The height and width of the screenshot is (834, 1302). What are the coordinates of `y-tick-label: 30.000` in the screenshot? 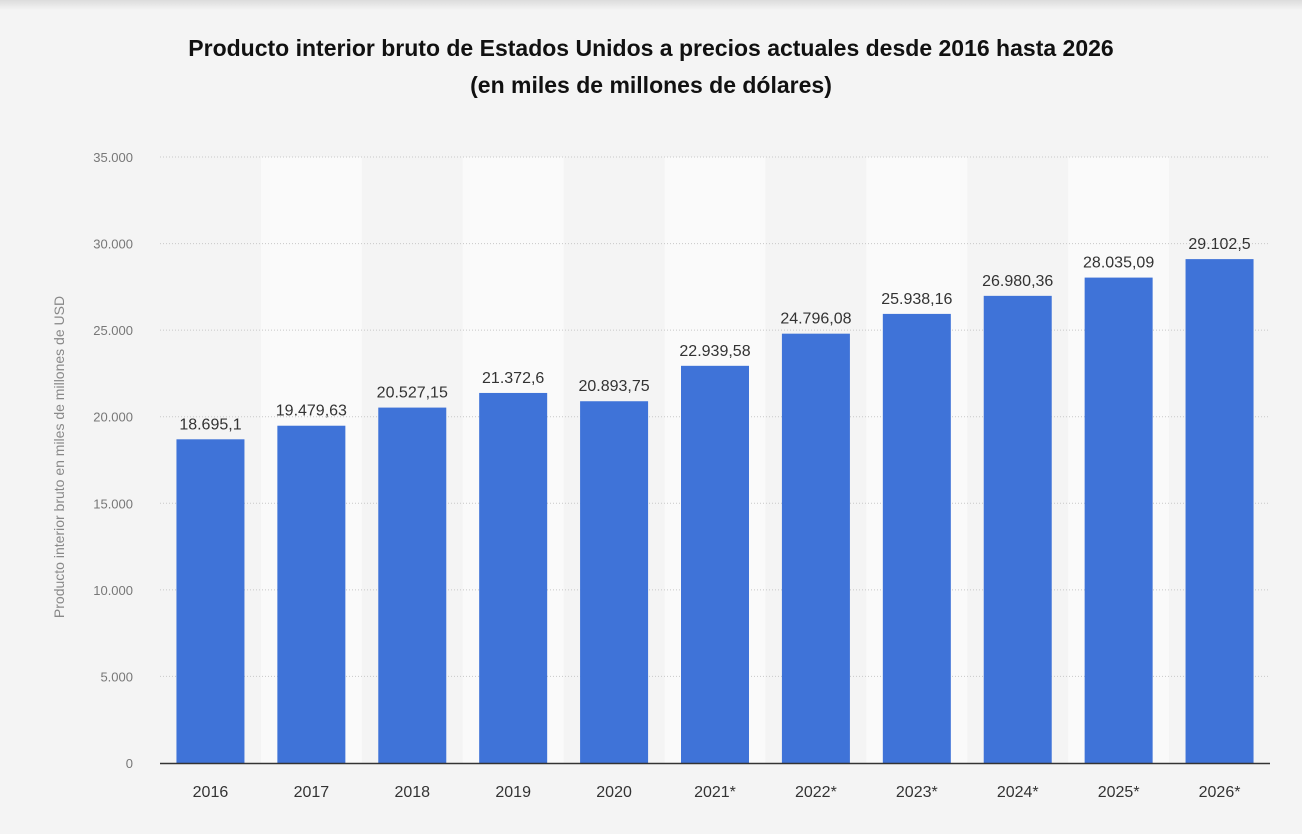 It's located at (113, 244).